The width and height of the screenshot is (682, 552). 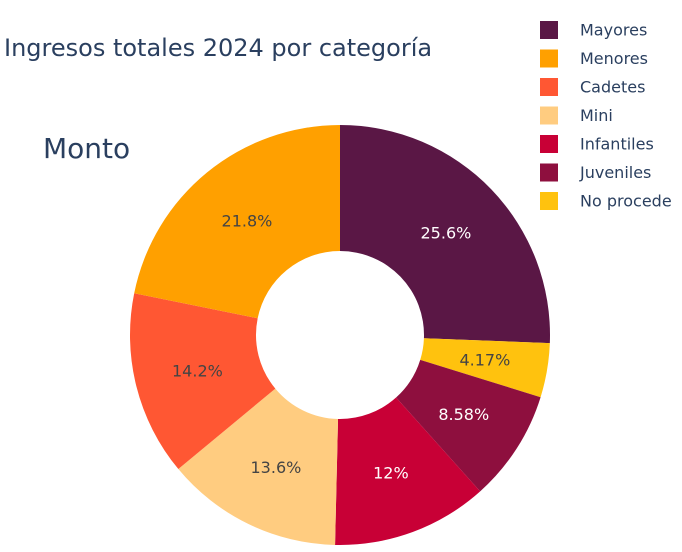 I want to click on legend-label: Infantiles, so click(x=617, y=144).